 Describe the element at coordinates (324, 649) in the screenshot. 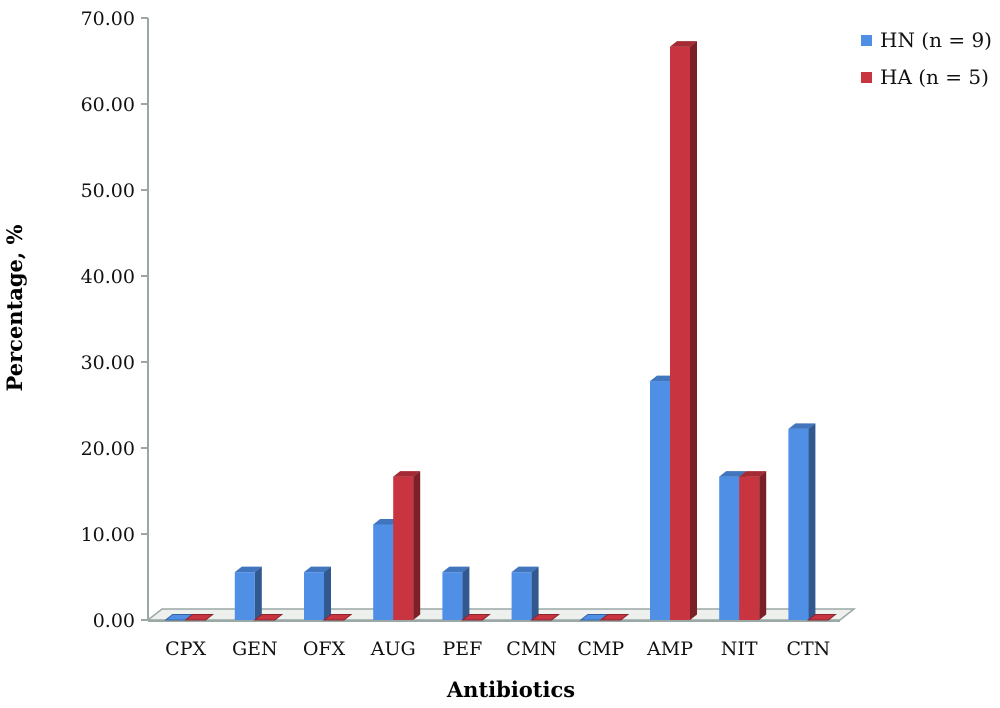

I see `x-tick-label: OFX` at that location.